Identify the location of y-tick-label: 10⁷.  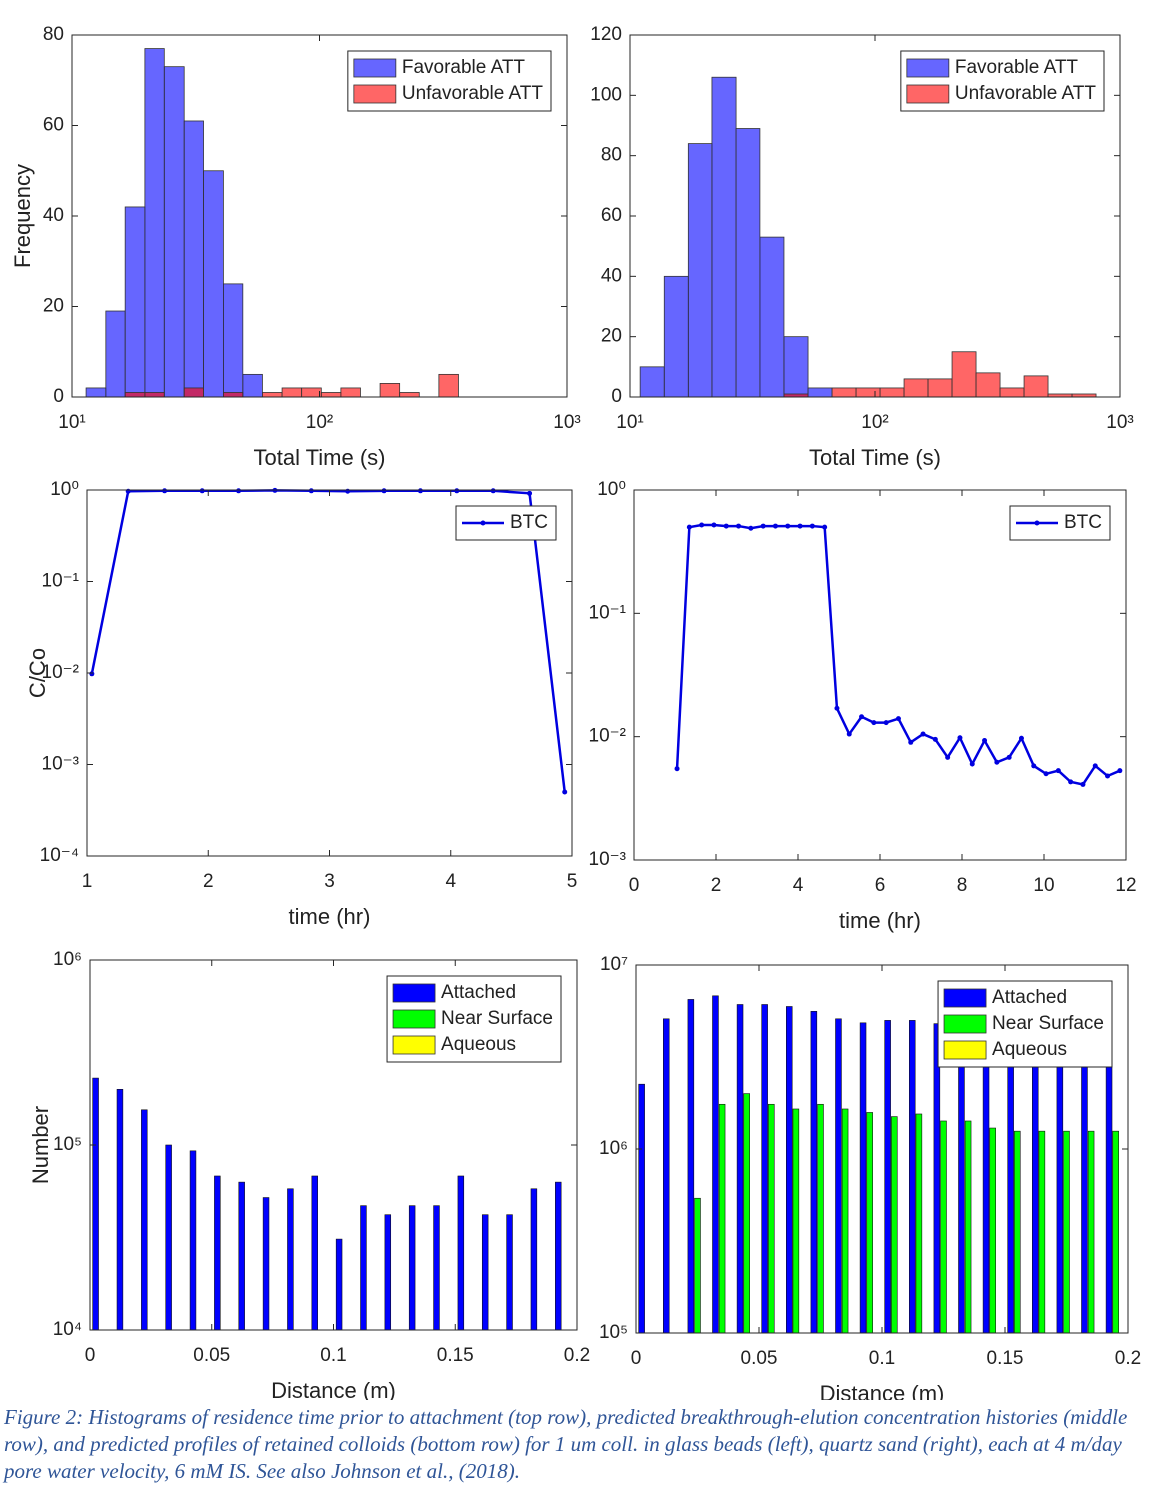
(614, 964).